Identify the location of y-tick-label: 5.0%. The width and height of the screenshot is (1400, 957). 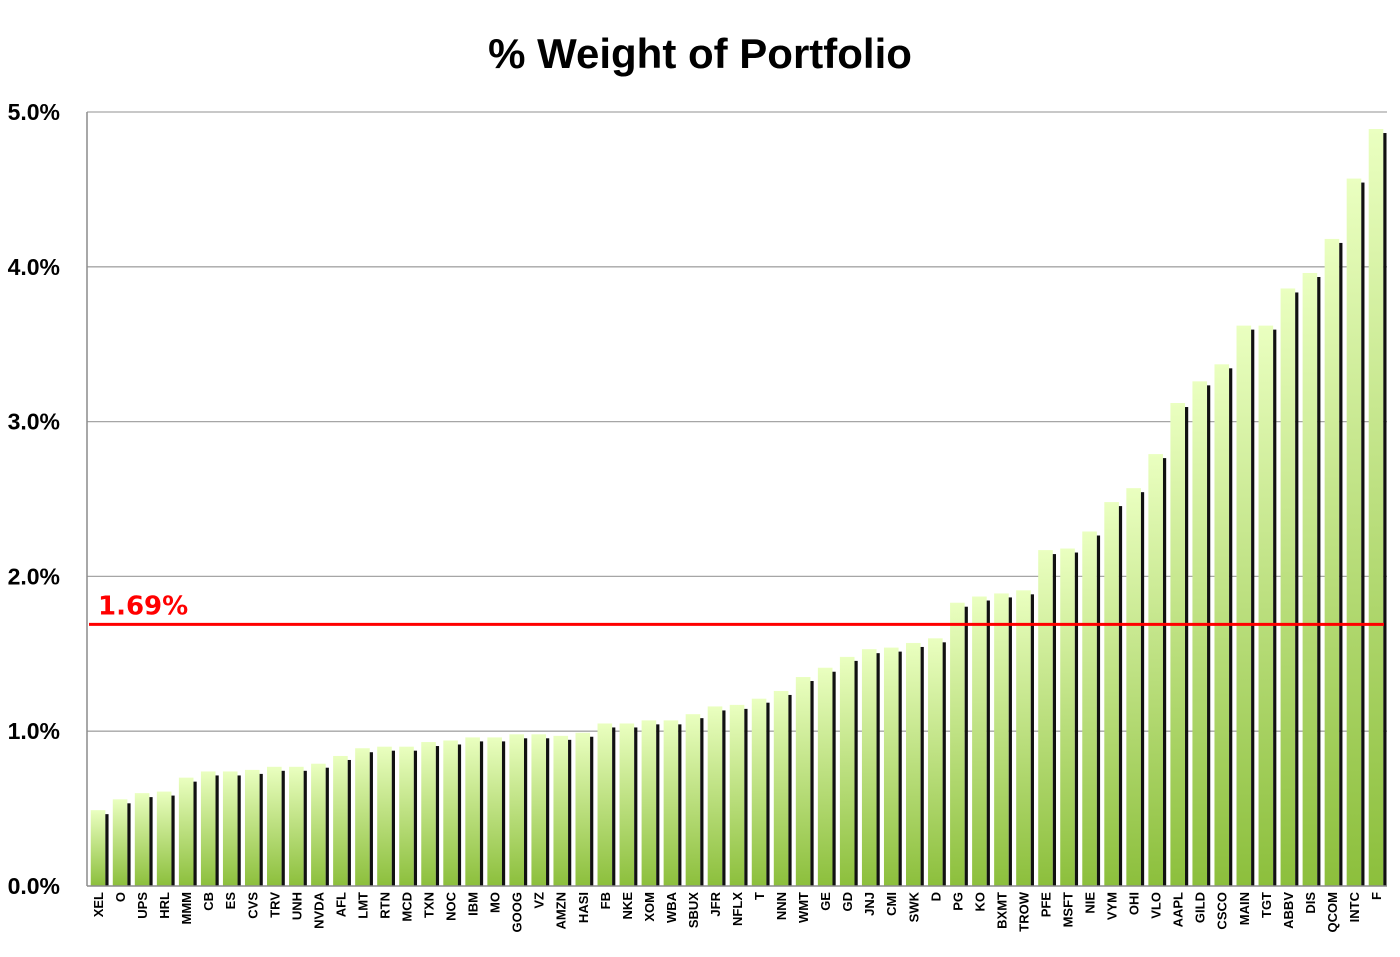
(34, 112).